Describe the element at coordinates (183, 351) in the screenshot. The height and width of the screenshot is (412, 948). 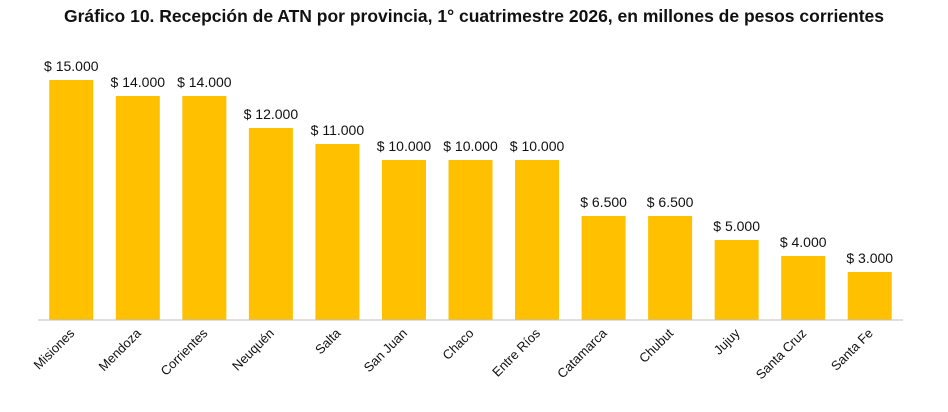
I see `category-label: Corrientes` at that location.